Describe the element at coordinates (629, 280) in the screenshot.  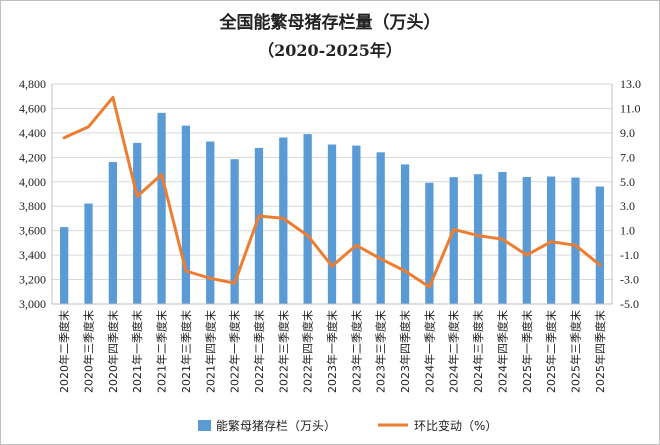
I see `right-axis-tick-label: -3.0` at that location.